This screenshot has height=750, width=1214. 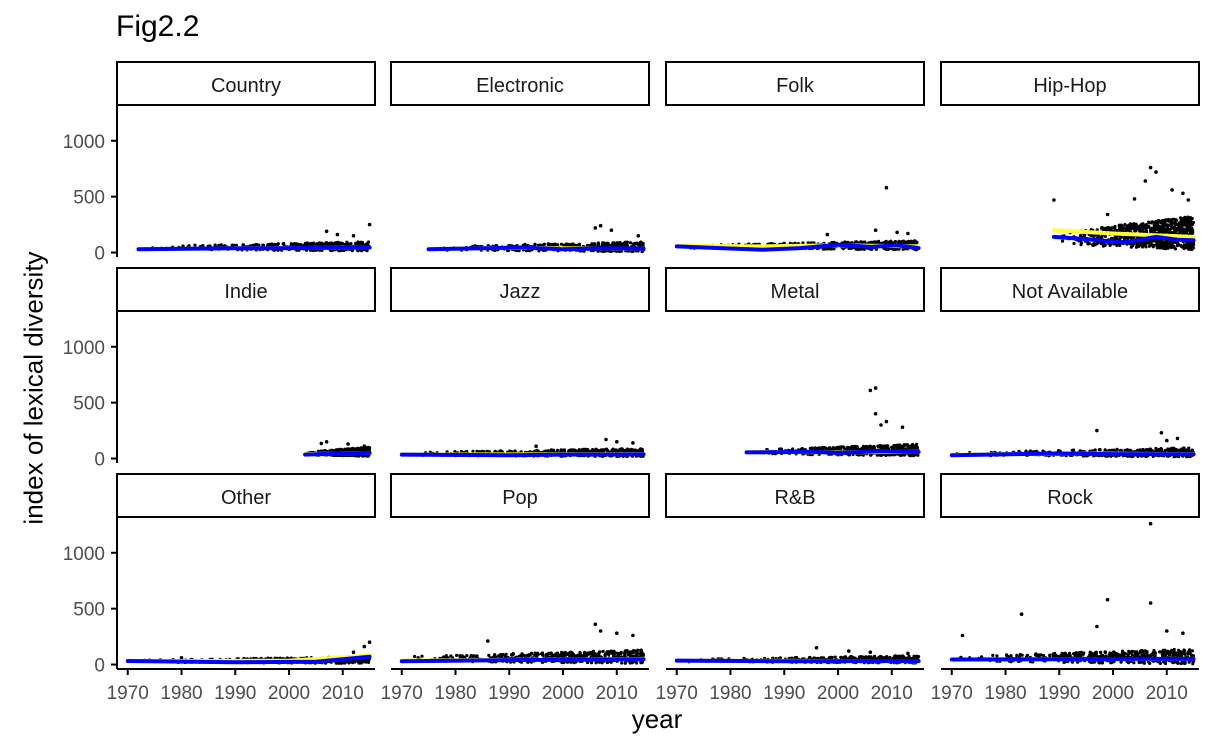 I want to click on chart-title: Fig2.2, so click(x=158, y=26).